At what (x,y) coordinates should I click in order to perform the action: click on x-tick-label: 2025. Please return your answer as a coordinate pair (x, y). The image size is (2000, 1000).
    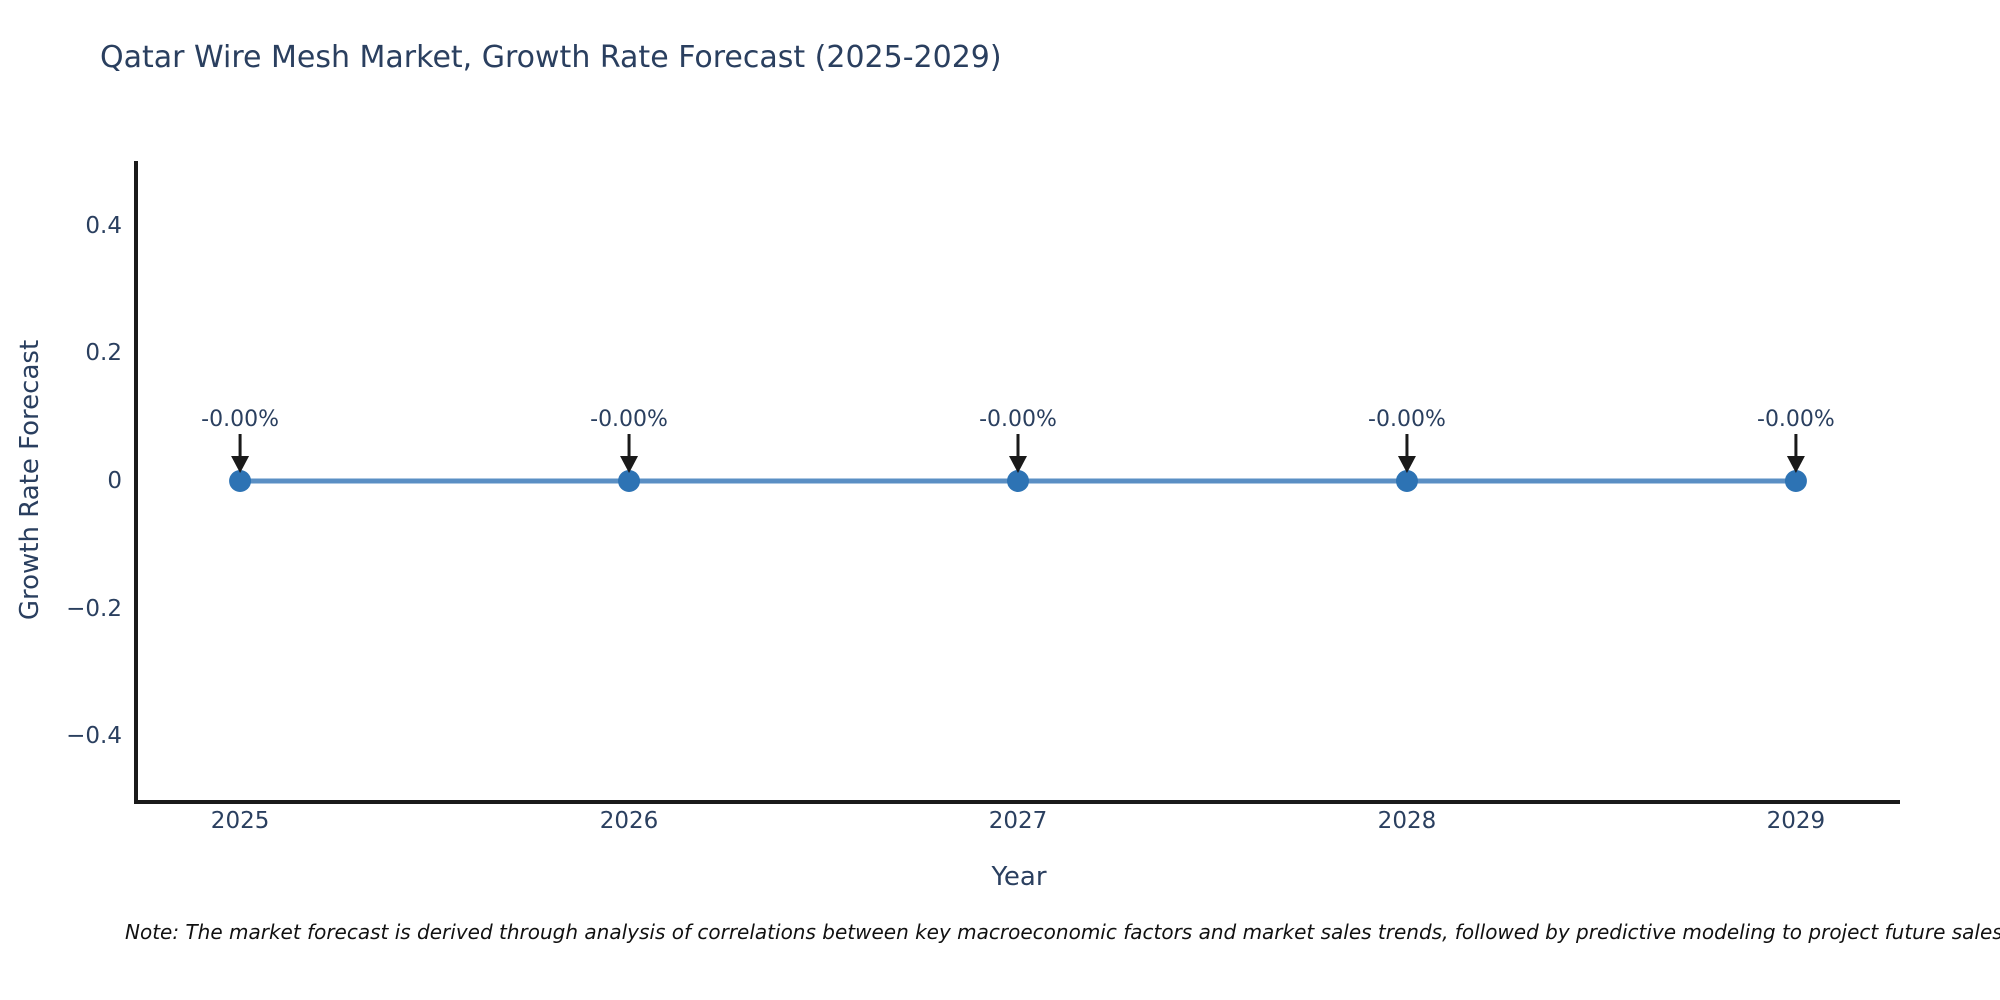
    Looking at the image, I should click on (240, 821).